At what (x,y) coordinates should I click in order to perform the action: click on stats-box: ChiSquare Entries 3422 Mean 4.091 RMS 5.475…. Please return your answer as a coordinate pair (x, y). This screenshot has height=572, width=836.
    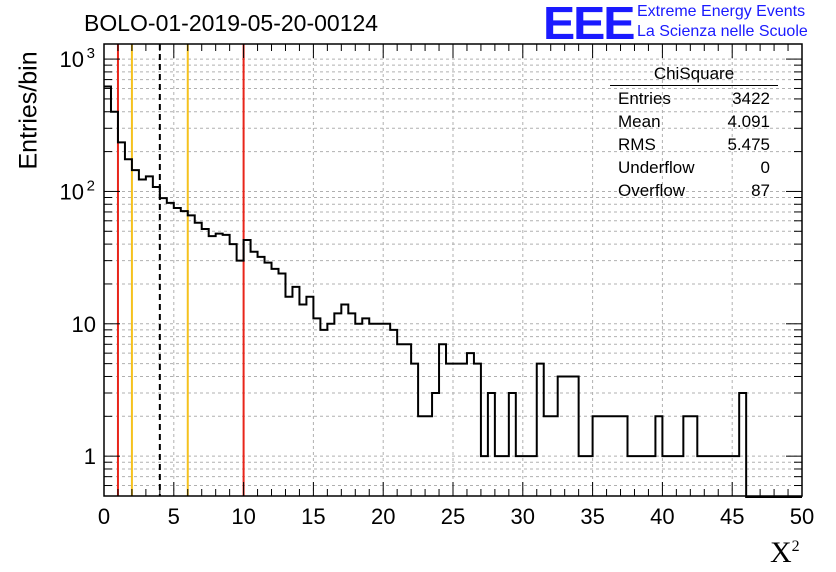
    Looking at the image, I should click on (694, 133).